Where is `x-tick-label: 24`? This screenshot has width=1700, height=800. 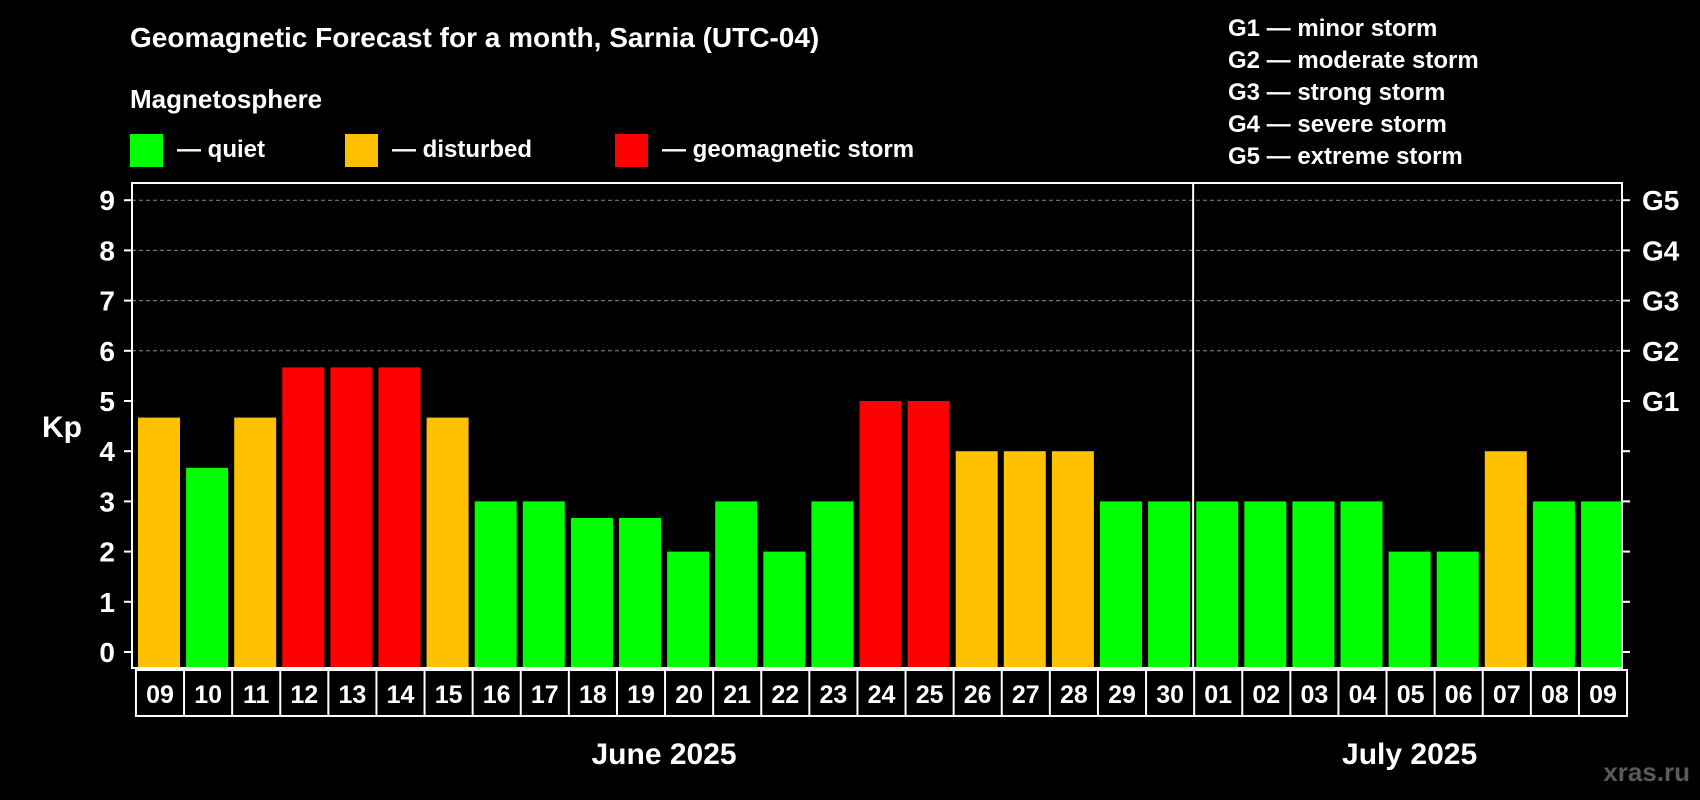
x-tick-label: 24 is located at coordinates (882, 695).